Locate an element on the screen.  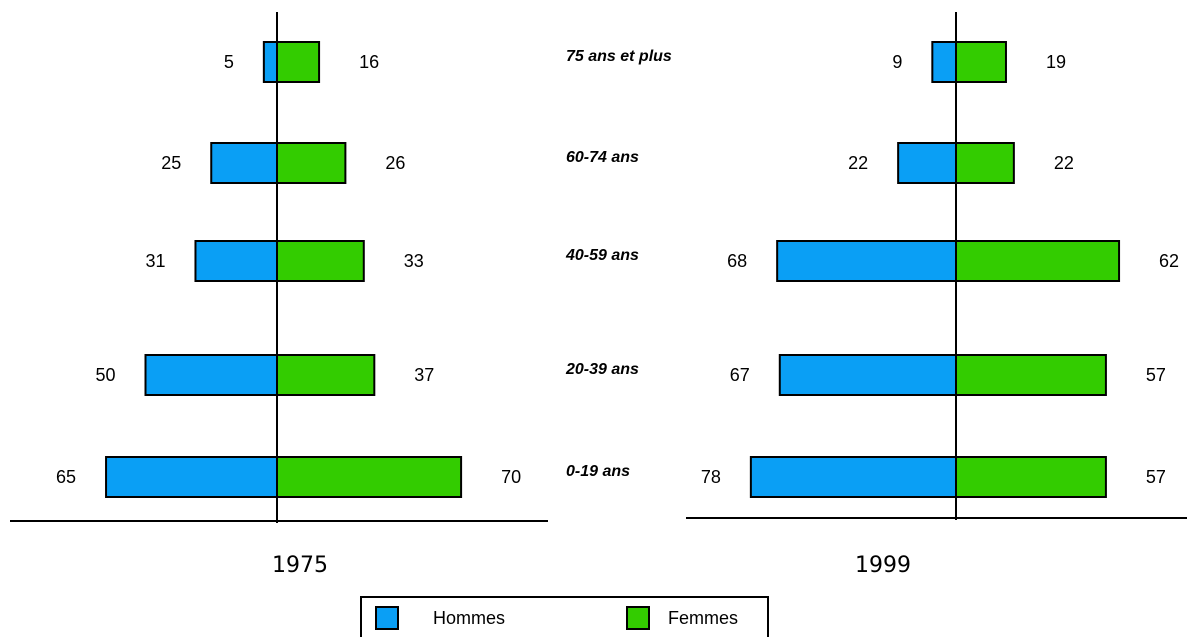
category-label: 60-74 ans is located at coordinates (602, 157).